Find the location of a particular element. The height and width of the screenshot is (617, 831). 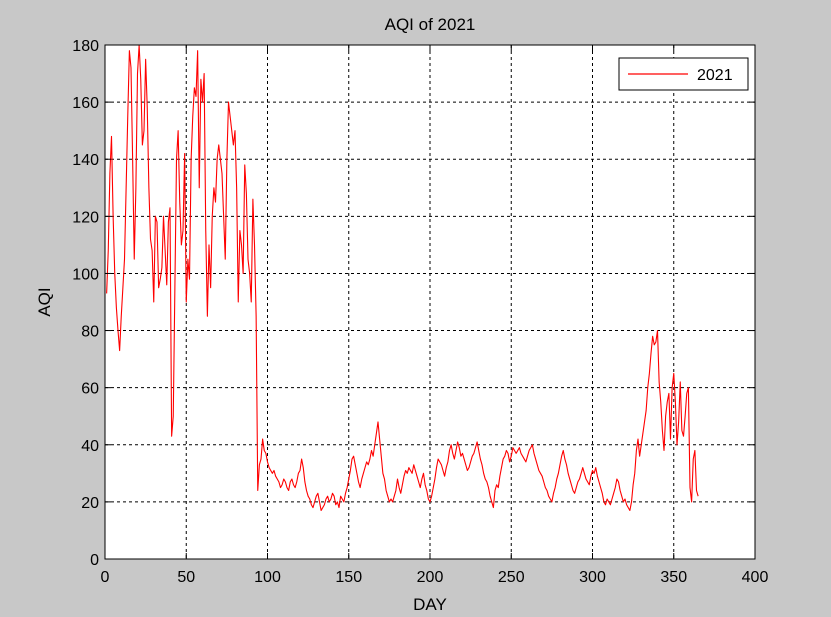

y-tick-label-160: 160 is located at coordinates (85, 103).